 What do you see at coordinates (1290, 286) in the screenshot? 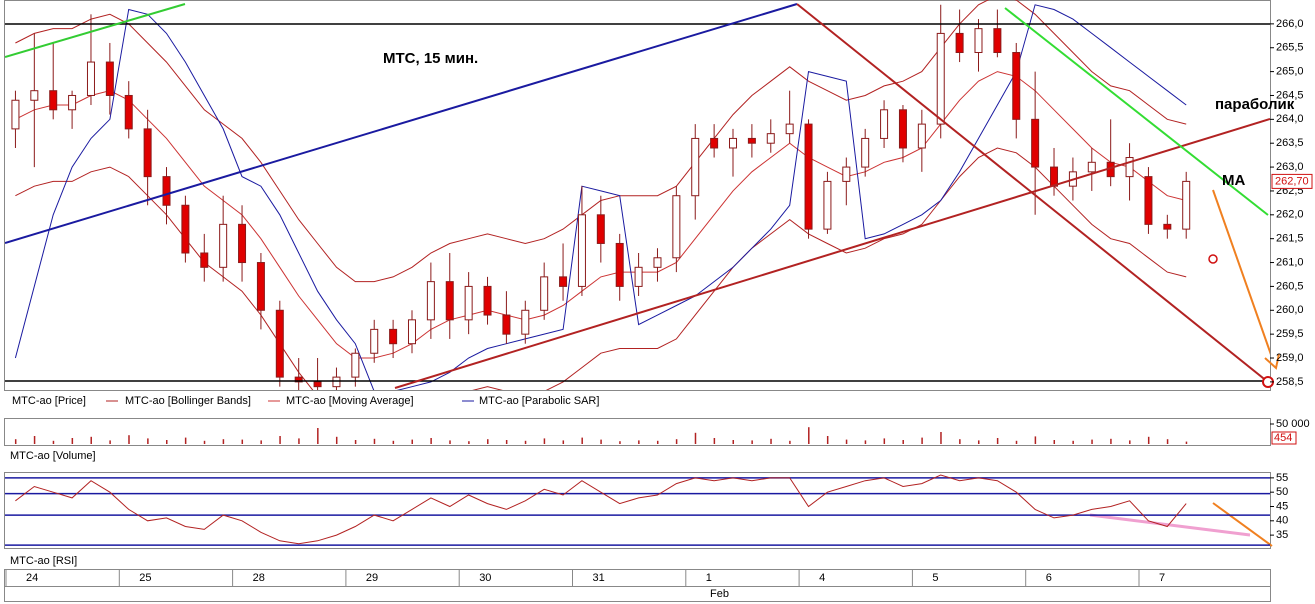
I see `y-tick-label: 260,5` at bounding box center [1290, 286].